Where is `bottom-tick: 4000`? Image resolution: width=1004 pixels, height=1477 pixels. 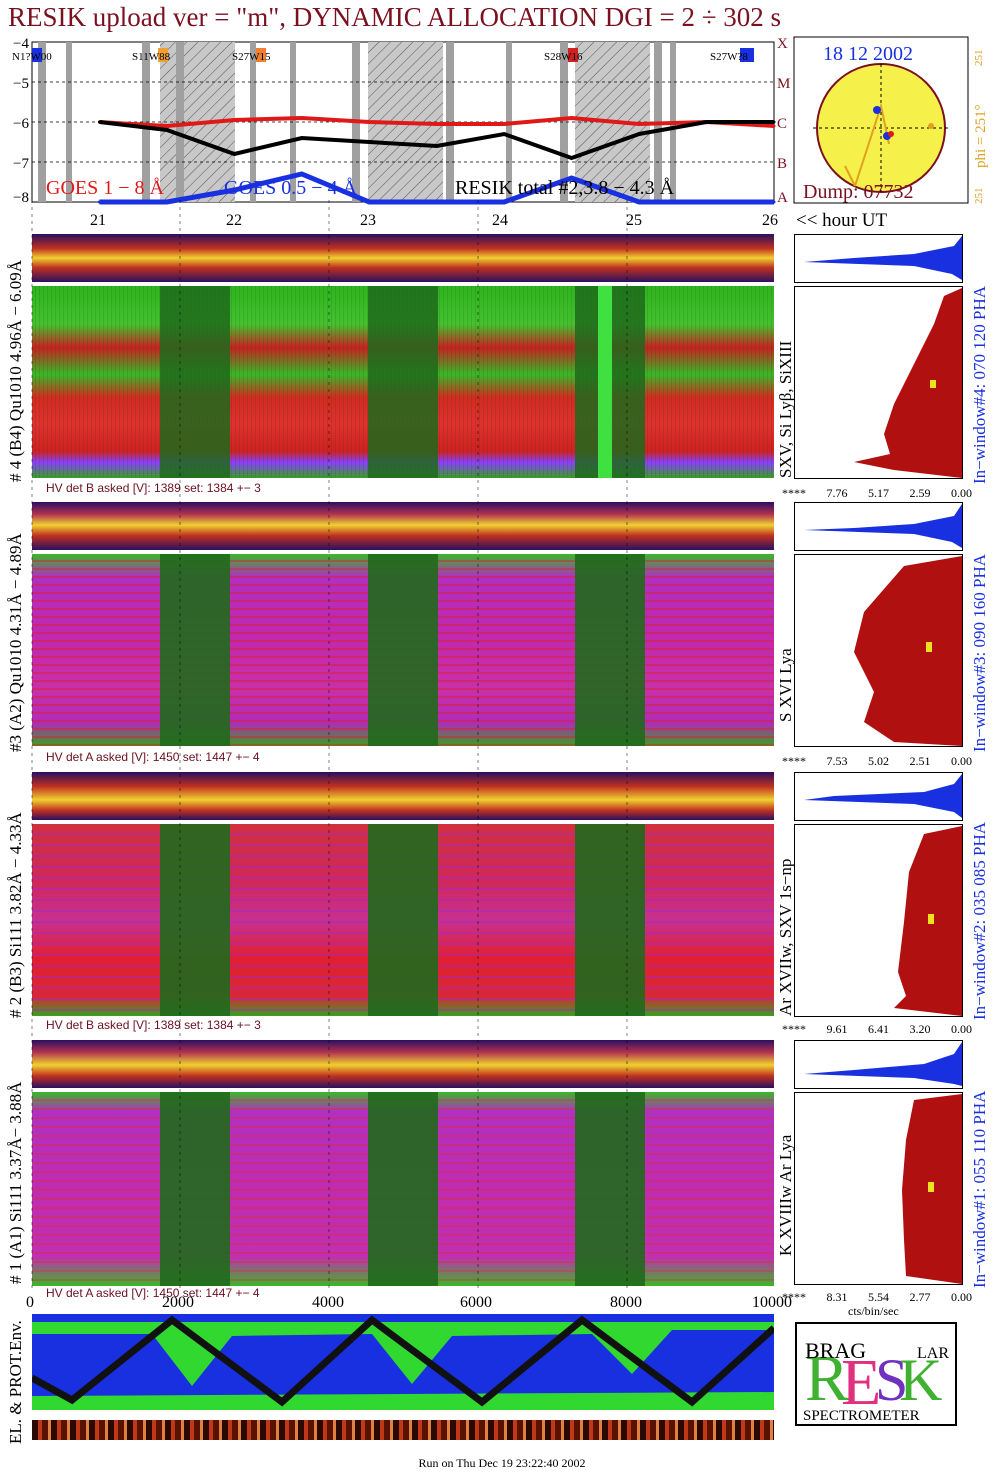 bottom-tick: 4000 is located at coordinates (328, 1302).